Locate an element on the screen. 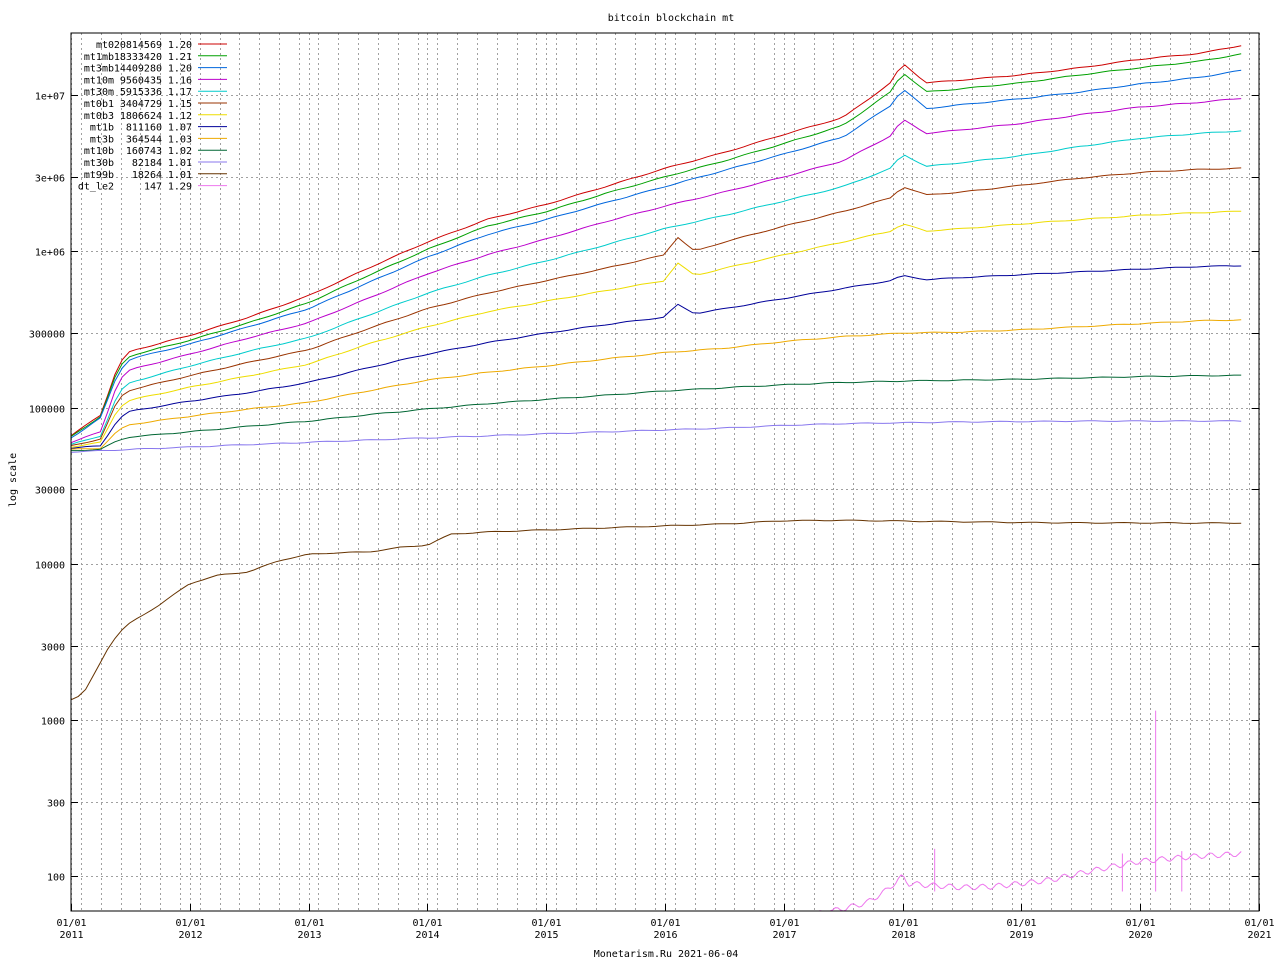  legend-ratio-mt99b: 1.01 is located at coordinates (180, 175).